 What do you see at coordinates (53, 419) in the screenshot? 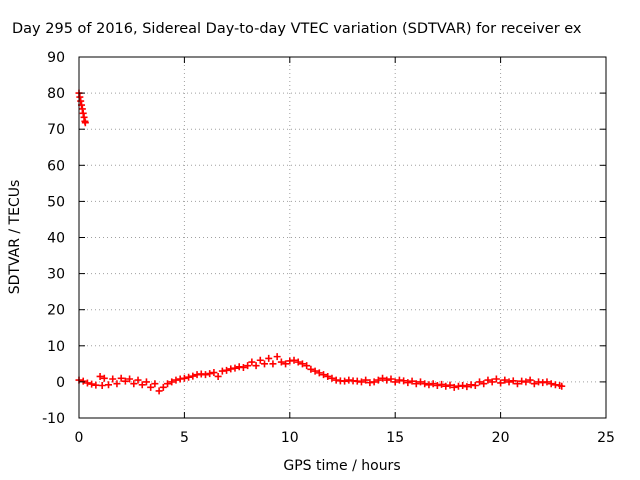
I see `y-tick-label: -10` at bounding box center [53, 419].